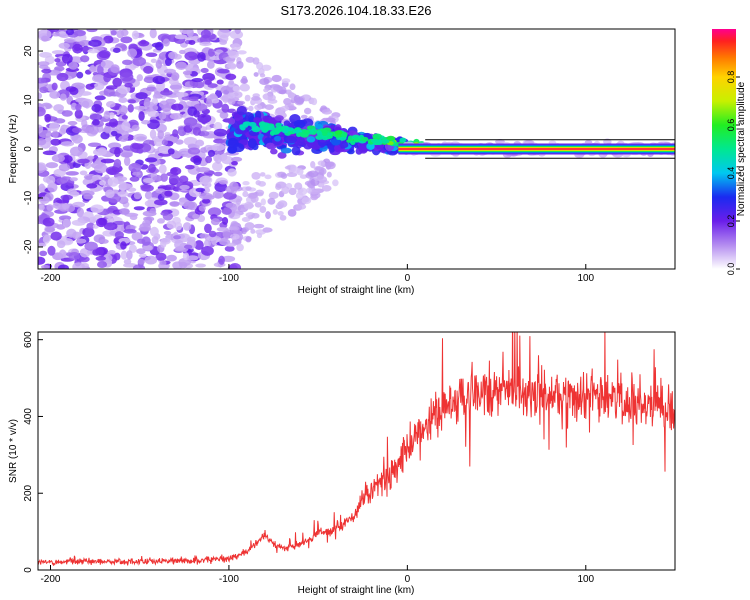 The image size is (750, 600). I want to click on snr-ytick-label: 400, so click(28, 416).